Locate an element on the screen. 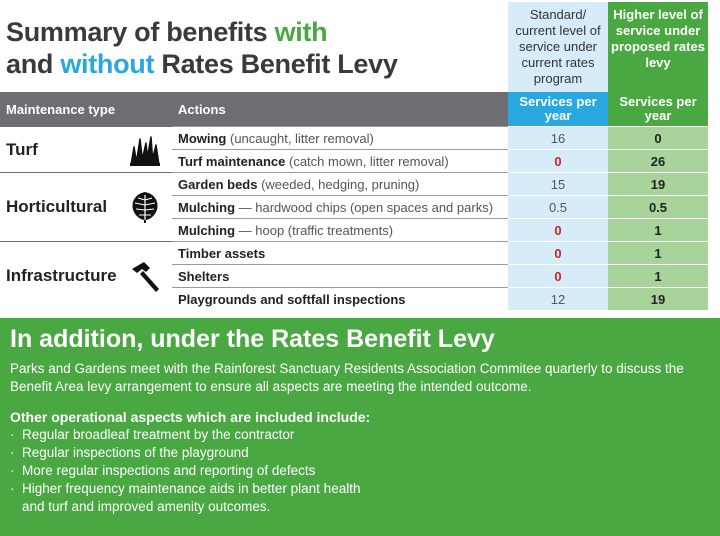 Image resolution: width=720 pixels, height=536 pixels. leaf-icon is located at coordinates (145, 207).